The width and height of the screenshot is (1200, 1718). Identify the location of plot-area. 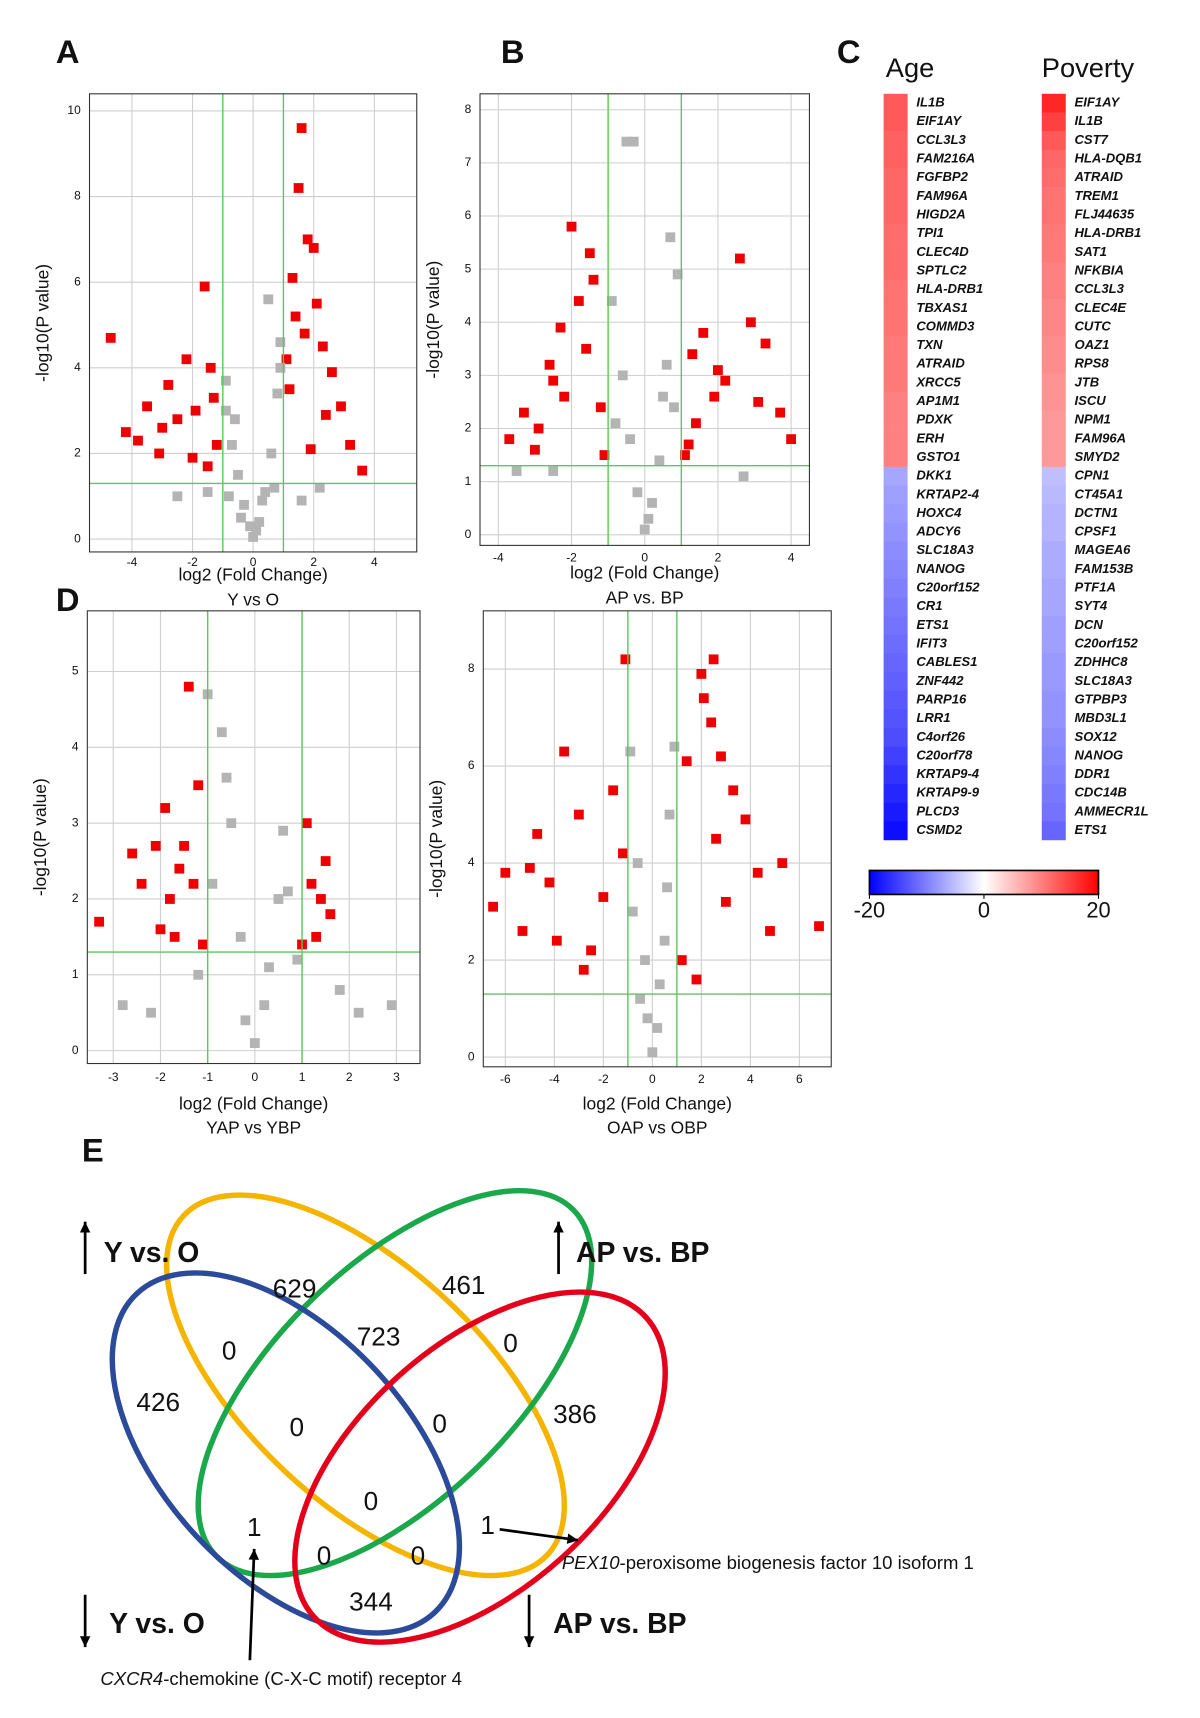
(254, 837).